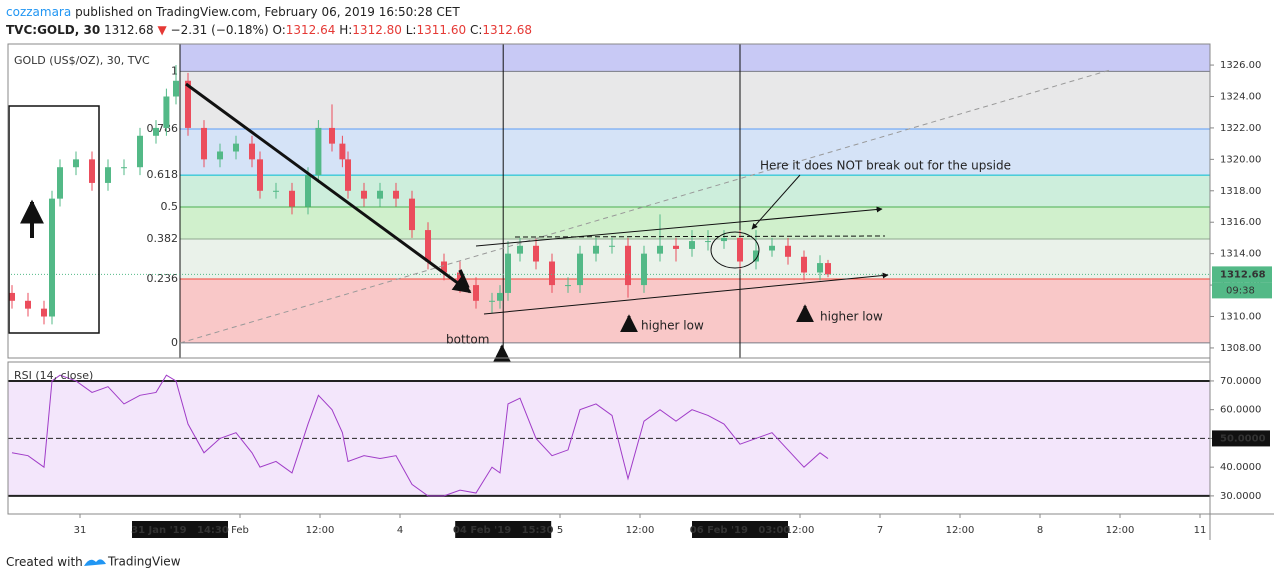 The width and height of the screenshot is (1274, 579). What do you see at coordinates (503, 530) in the screenshot?
I see `time-marker-label: 04 Feb '19 15:30` at bounding box center [503, 530].